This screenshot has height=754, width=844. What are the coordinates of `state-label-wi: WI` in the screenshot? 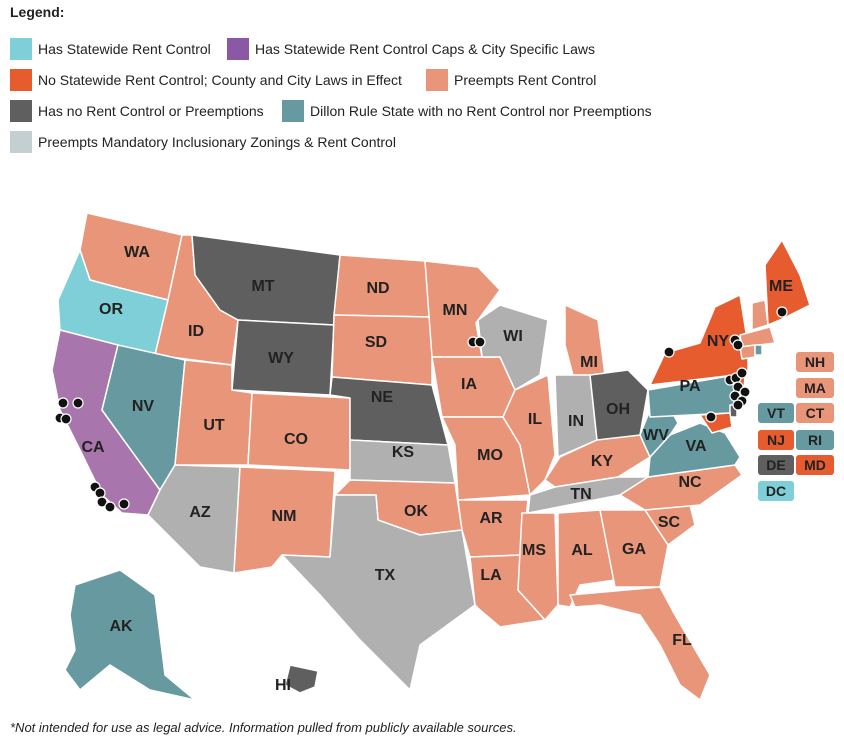 It's located at (513, 336).